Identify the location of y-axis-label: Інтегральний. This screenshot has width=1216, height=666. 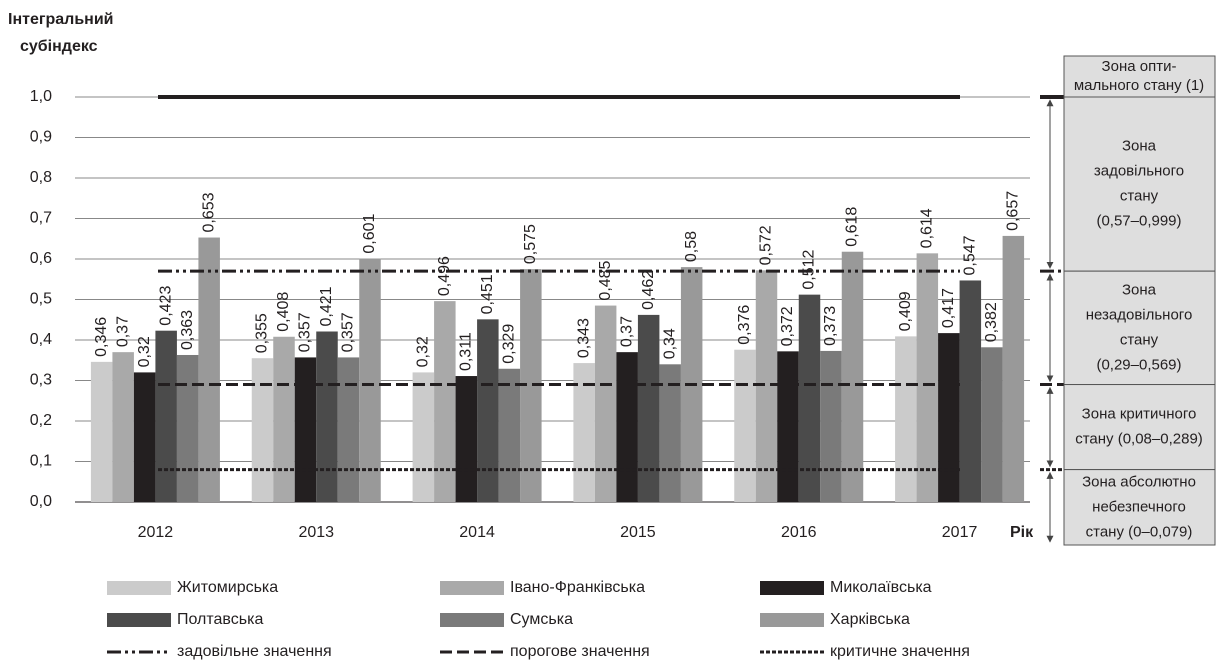
(61, 19).